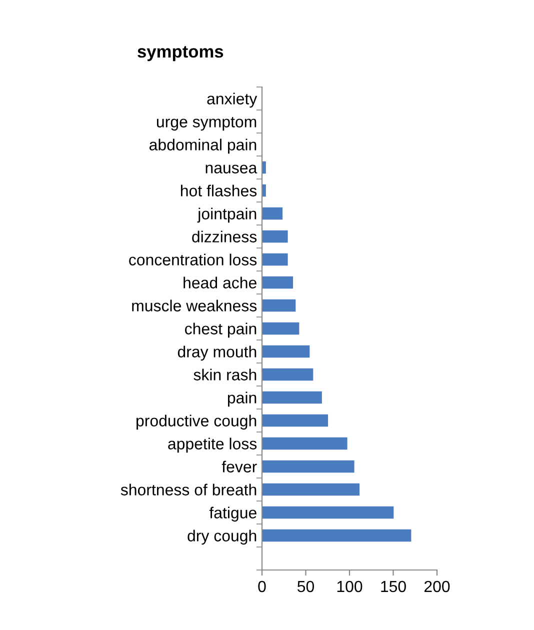 Image resolution: width=534 pixels, height=630 pixels. I want to click on x-tick-label: 50, so click(306, 586).